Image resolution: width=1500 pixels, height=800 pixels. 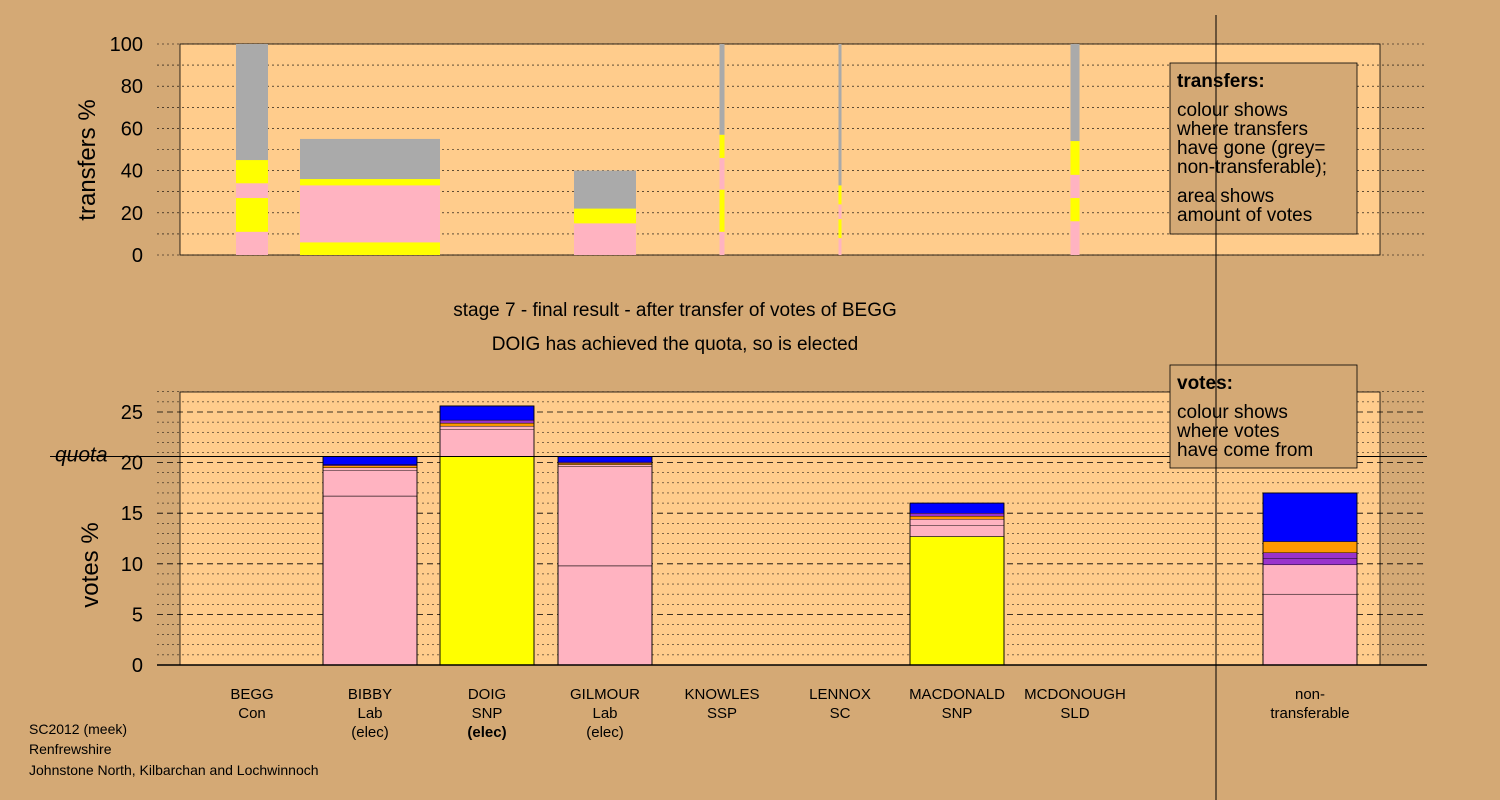 I want to click on candidate-party: SLD, so click(x=1074, y=713).